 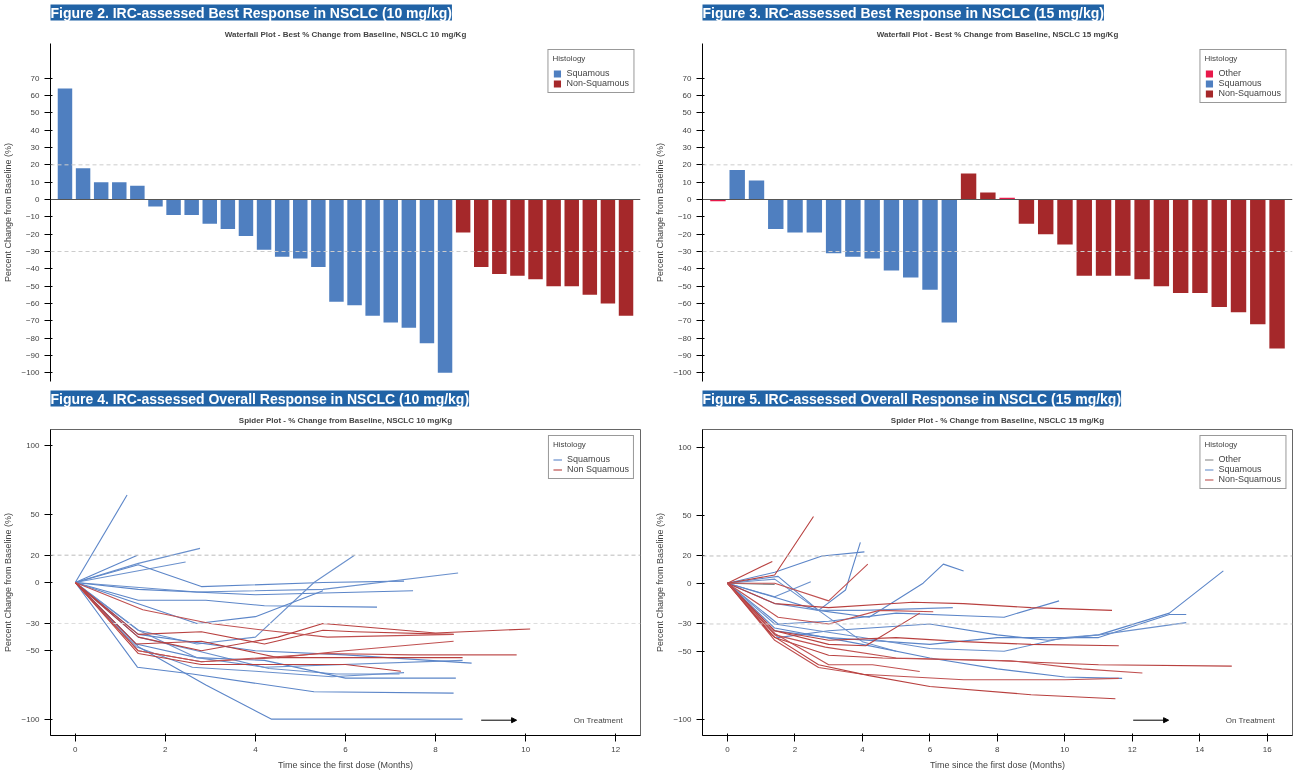 What do you see at coordinates (597, 469) in the screenshot?
I see `legend-label: Non Squamous` at bounding box center [597, 469].